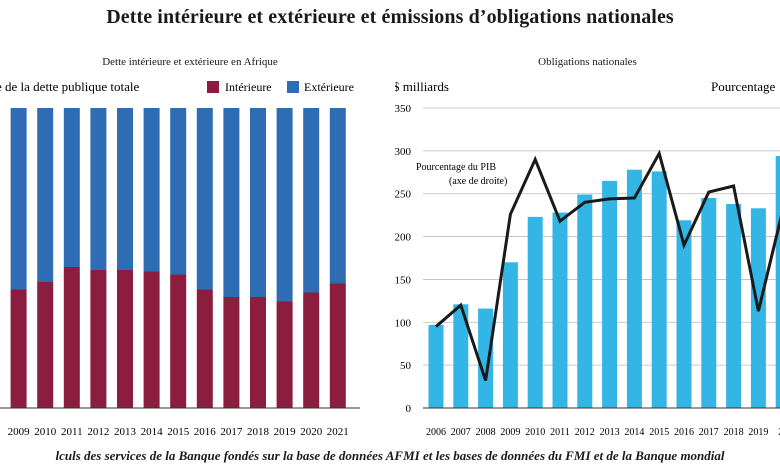  What do you see at coordinates (71, 337) in the screenshot?
I see `bar-interieure-2011` at bounding box center [71, 337].